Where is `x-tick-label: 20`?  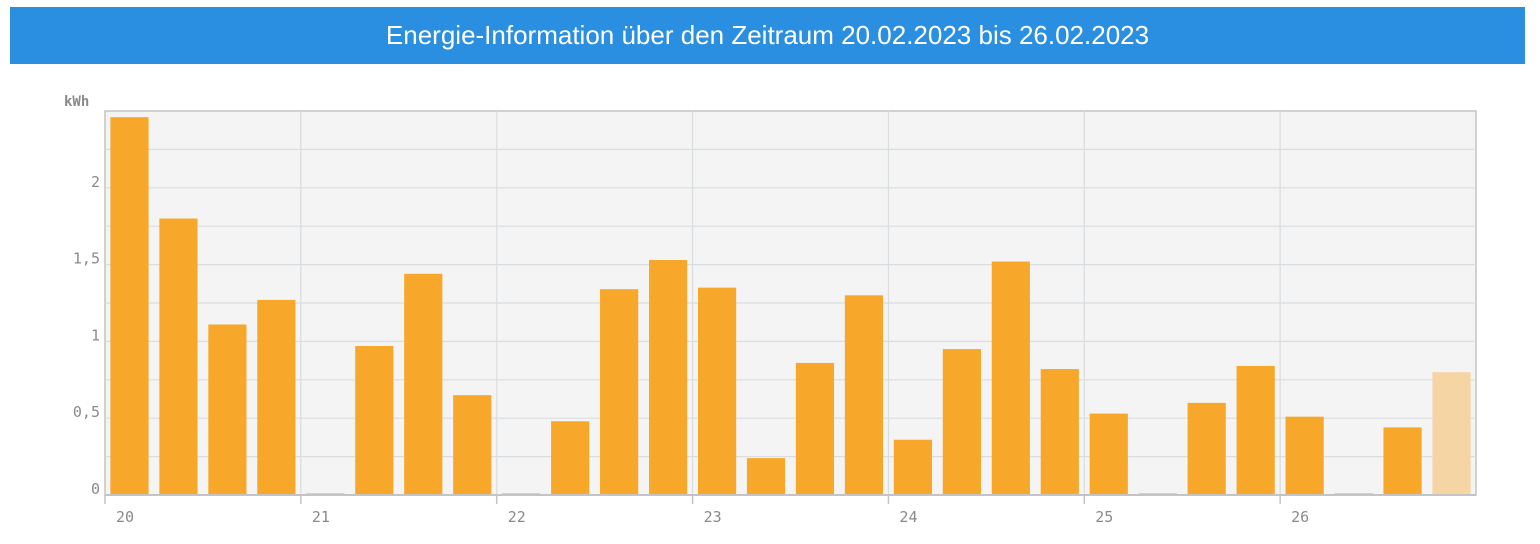
x-tick-label: 20 is located at coordinates (125, 517).